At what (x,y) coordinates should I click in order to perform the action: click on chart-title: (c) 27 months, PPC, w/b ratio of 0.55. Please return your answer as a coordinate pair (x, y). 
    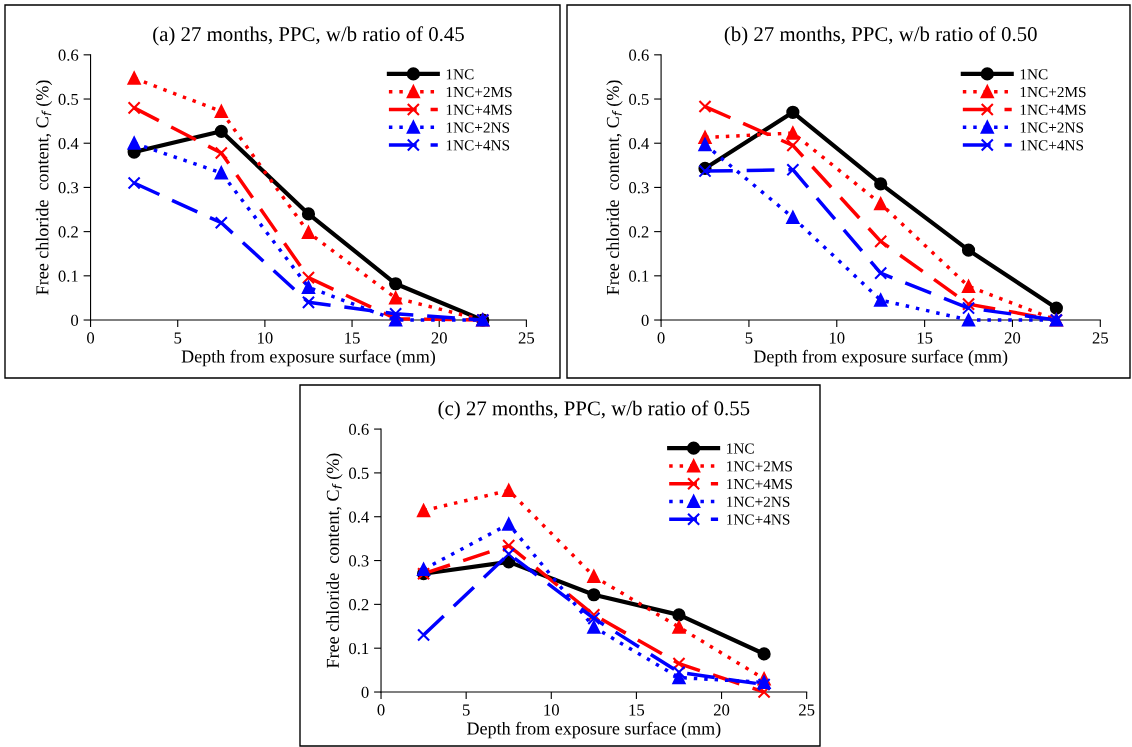
    Looking at the image, I should click on (594, 410).